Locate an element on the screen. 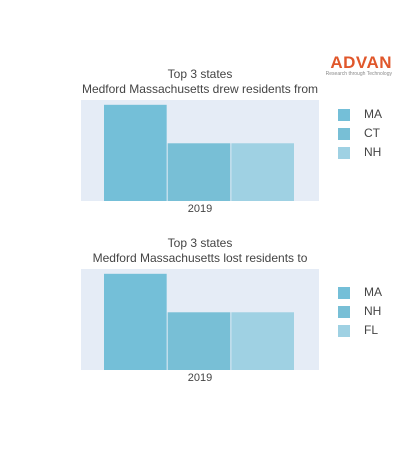 This screenshot has height=450, width=400. brand-name: ADVAN is located at coordinates (361, 62).